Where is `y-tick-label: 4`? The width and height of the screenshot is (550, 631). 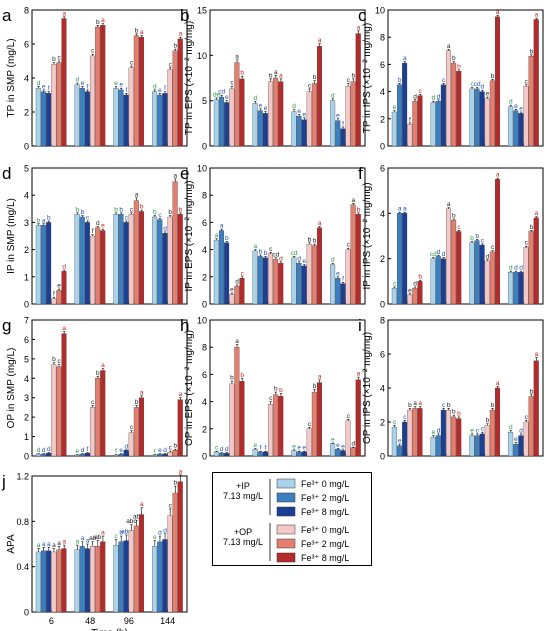
y-tick-label: 4 is located at coordinates (26, 196).